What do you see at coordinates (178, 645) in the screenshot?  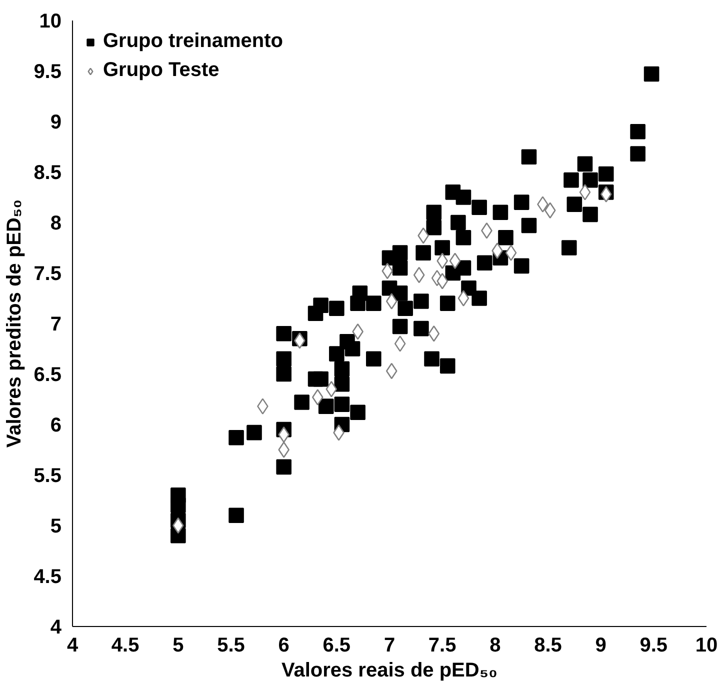 I see `x-tick-label: 5` at bounding box center [178, 645].